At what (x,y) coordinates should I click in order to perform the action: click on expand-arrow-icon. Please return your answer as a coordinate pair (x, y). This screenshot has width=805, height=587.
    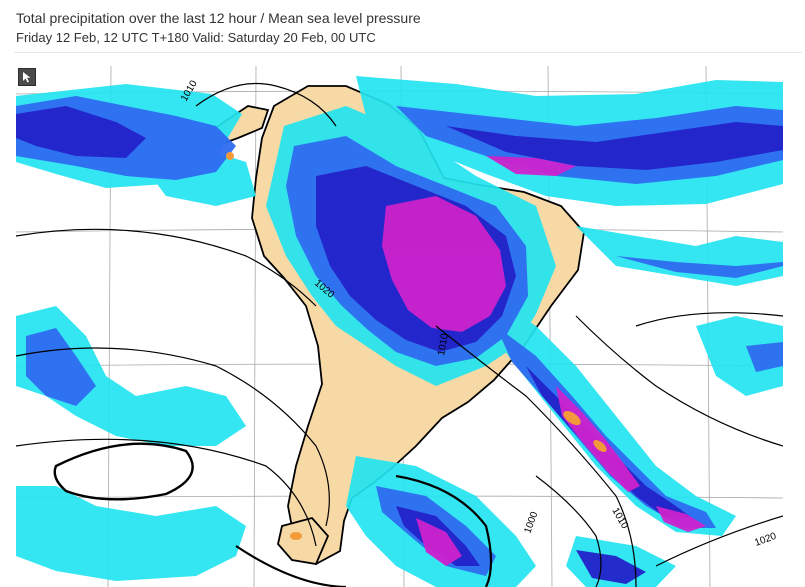
    Looking at the image, I should click on (27, 77).